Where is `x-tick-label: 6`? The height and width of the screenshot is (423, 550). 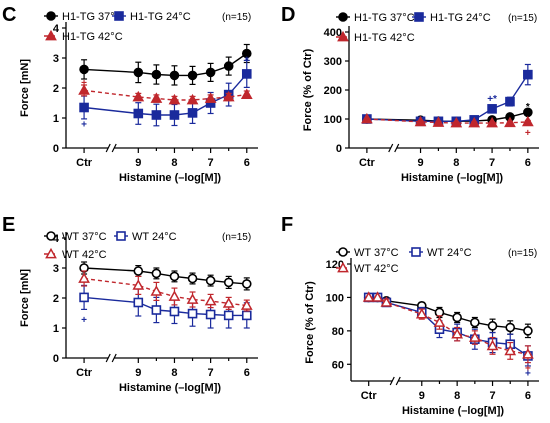
x-tick-label: 6 is located at coordinates (247, 373).